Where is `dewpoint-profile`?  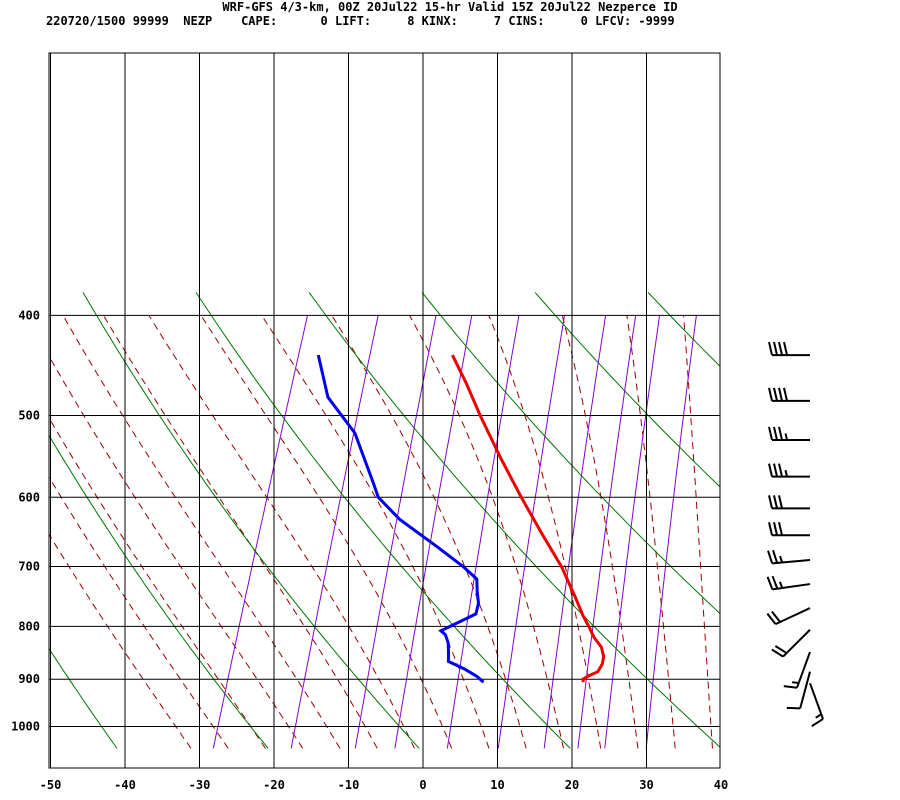 dewpoint-profile is located at coordinates (400, 519).